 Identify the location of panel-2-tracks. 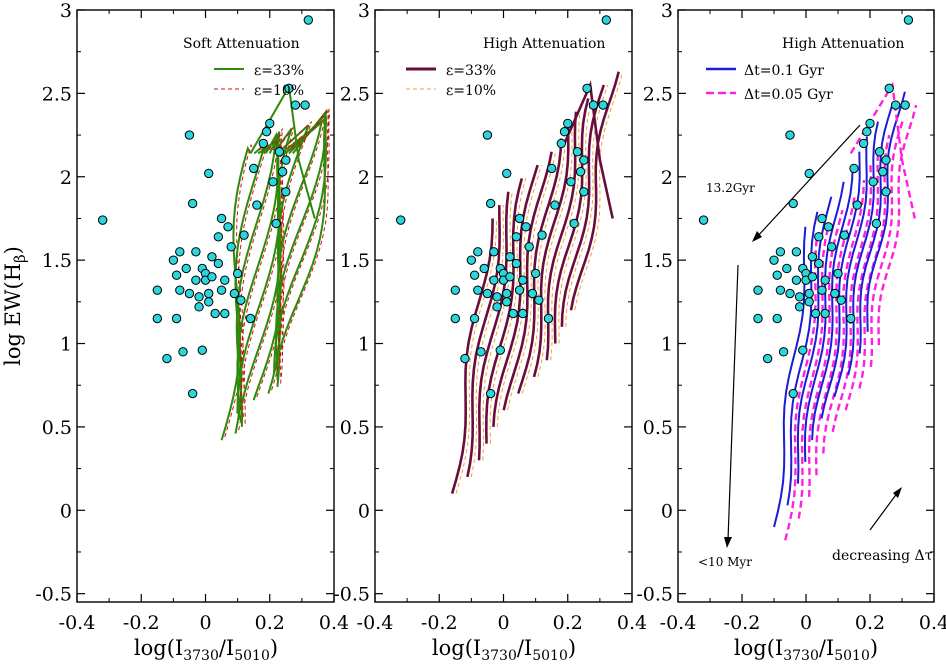
(537, 282).